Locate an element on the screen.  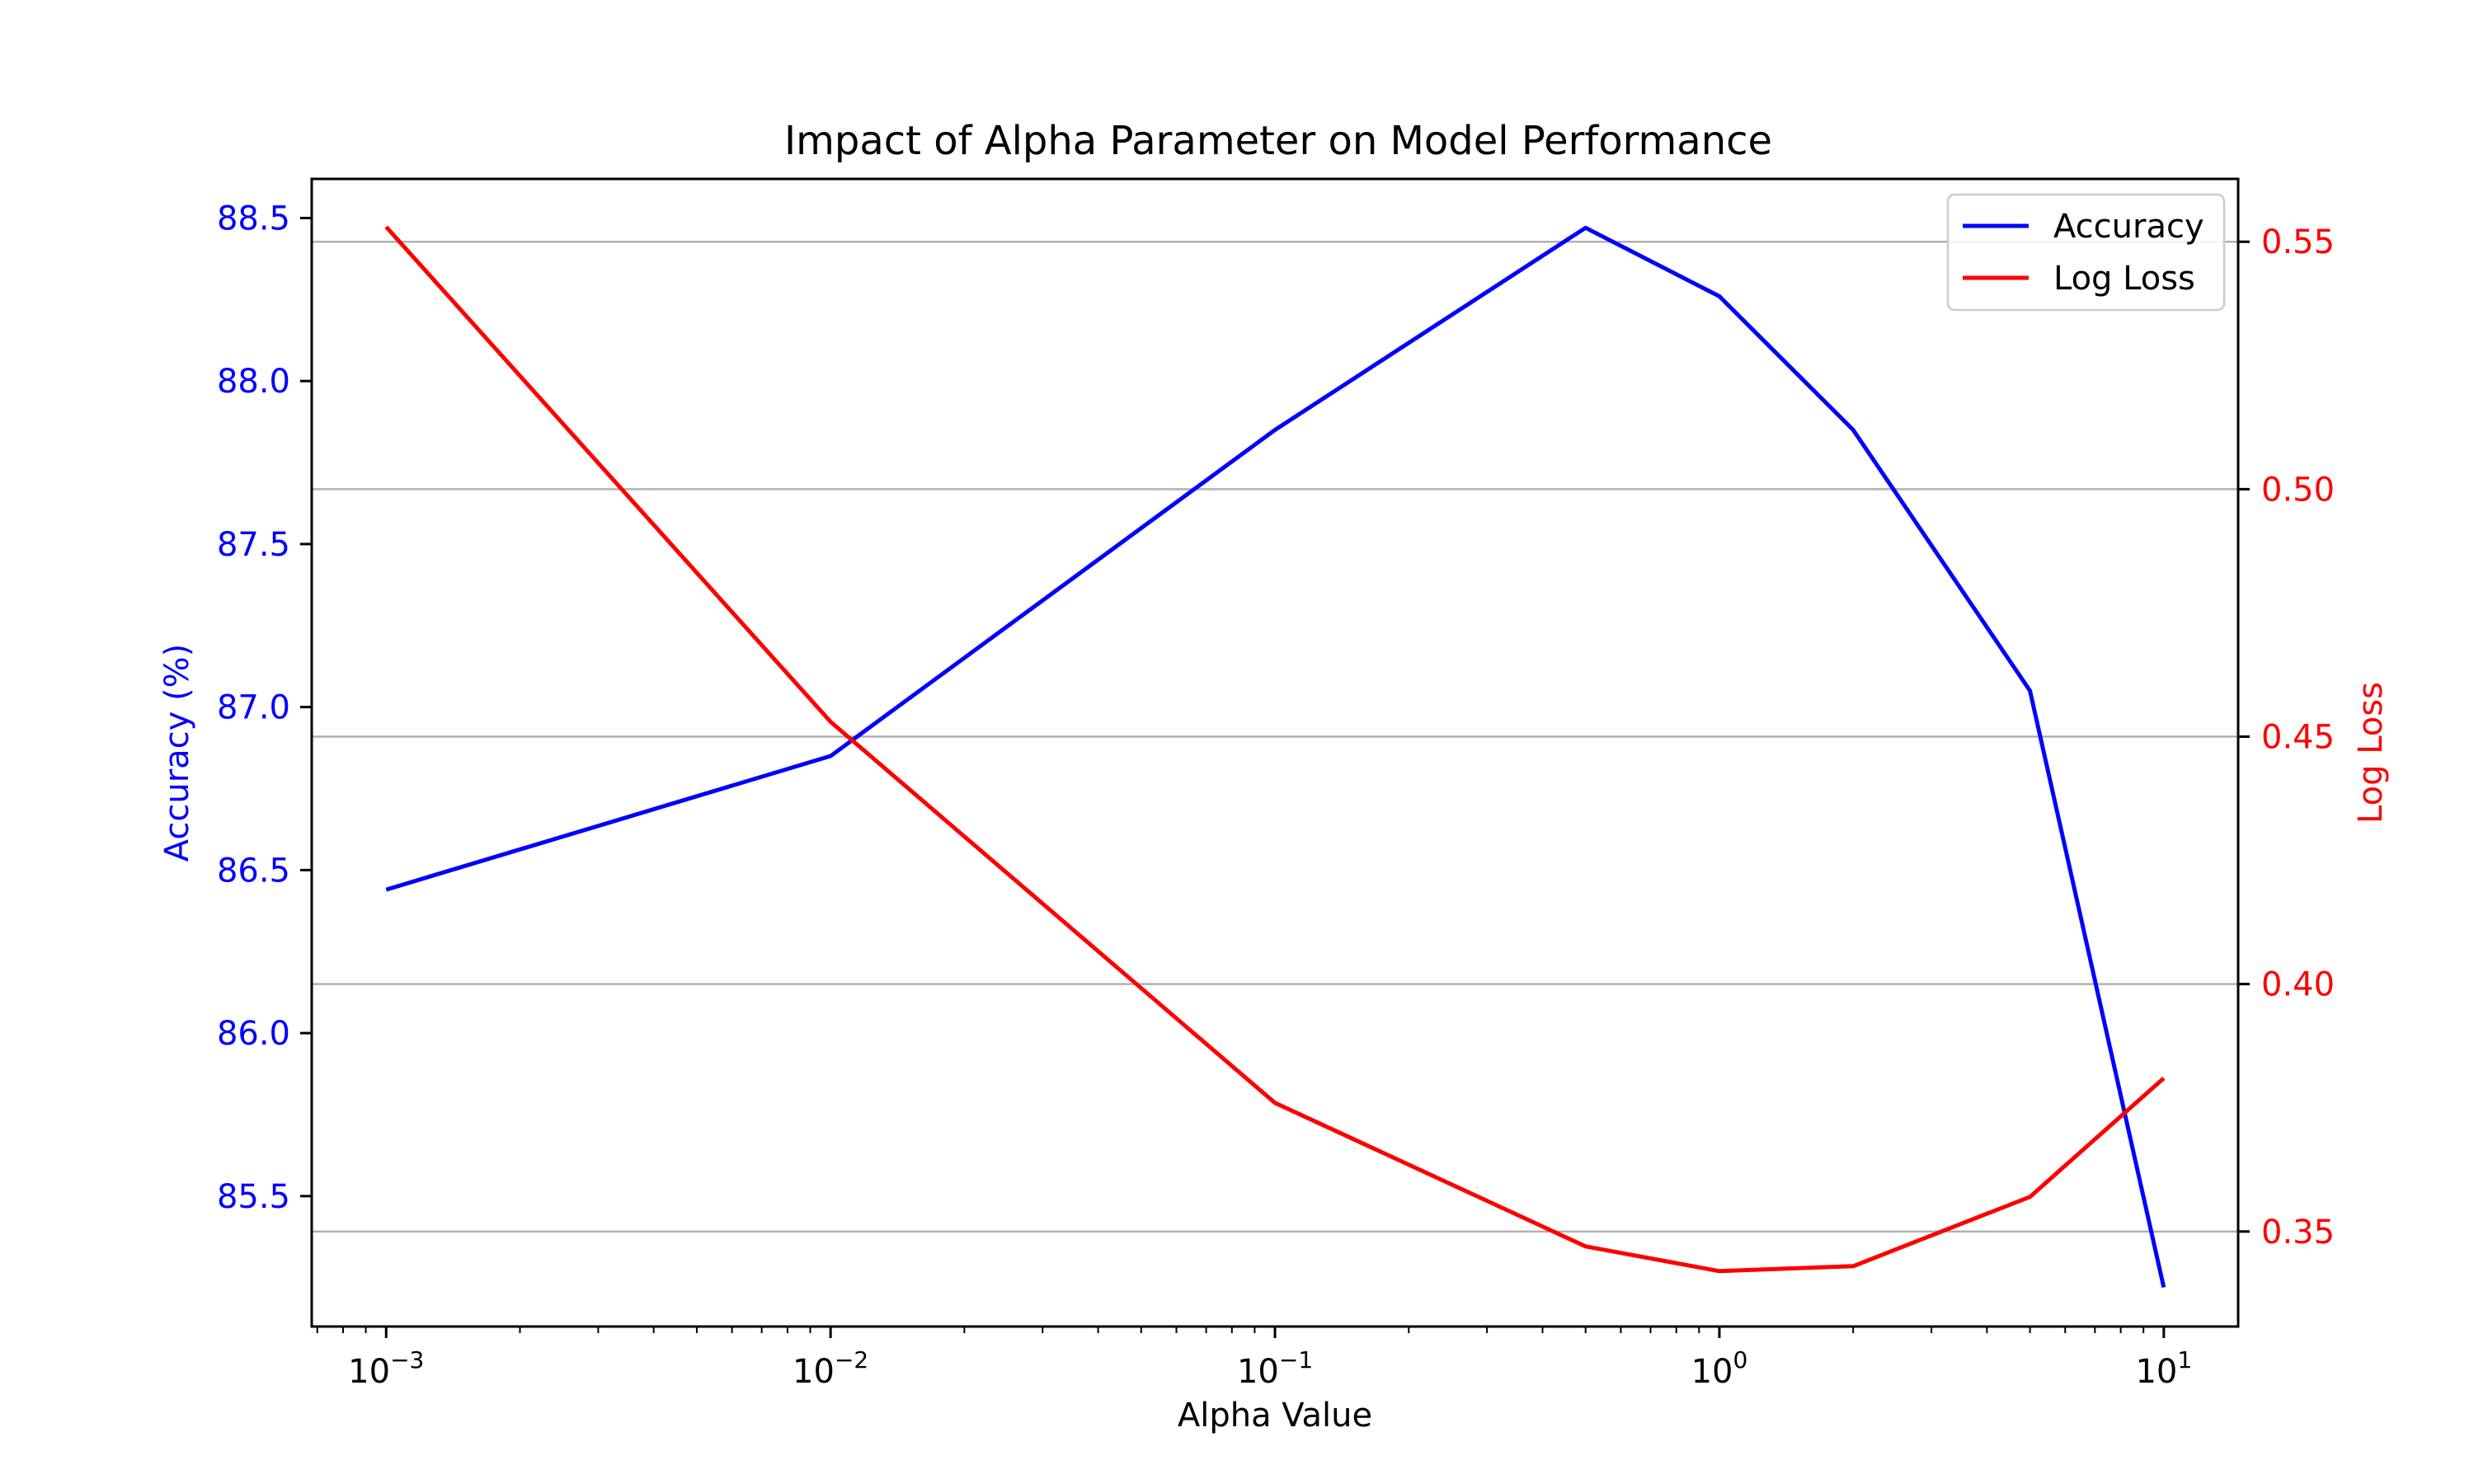
legend-box is located at coordinates (2086, 252).